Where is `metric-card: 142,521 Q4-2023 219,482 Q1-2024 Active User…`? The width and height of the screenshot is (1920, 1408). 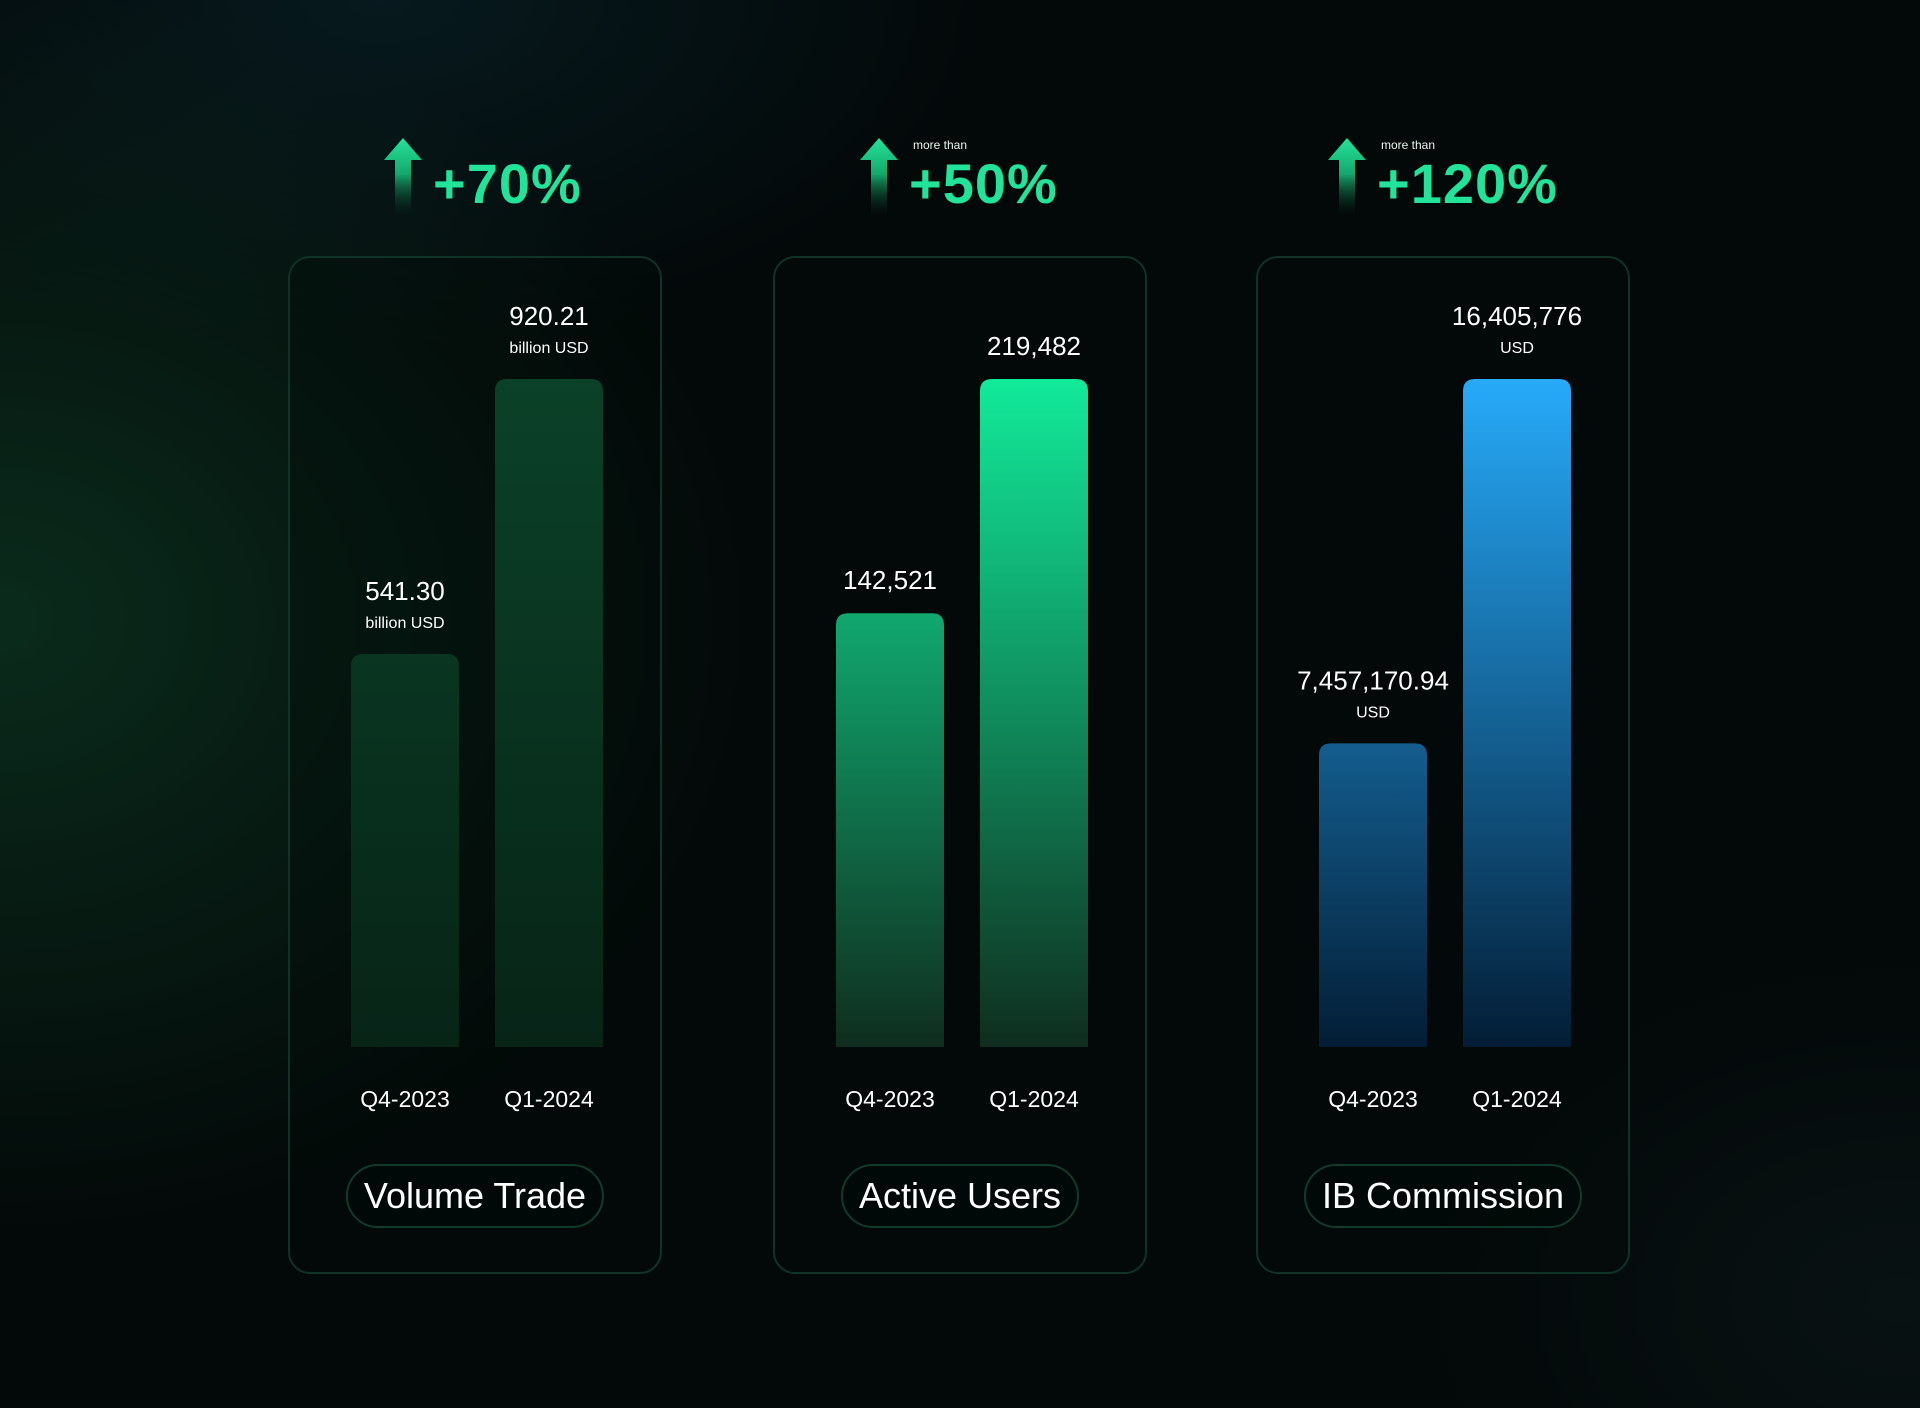 metric-card: 142,521 Q4-2023 219,482 Q1-2024 Active User… is located at coordinates (960, 765).